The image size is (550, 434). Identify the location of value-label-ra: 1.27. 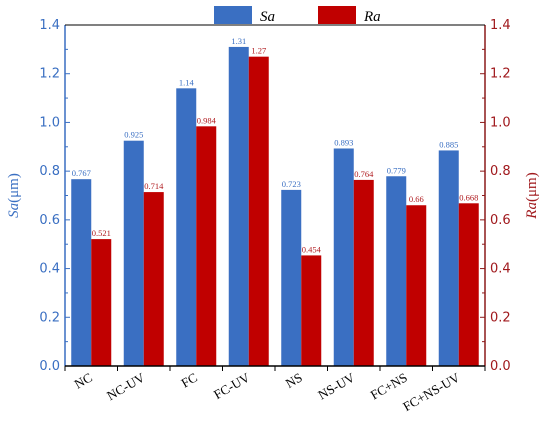
(258, 51).